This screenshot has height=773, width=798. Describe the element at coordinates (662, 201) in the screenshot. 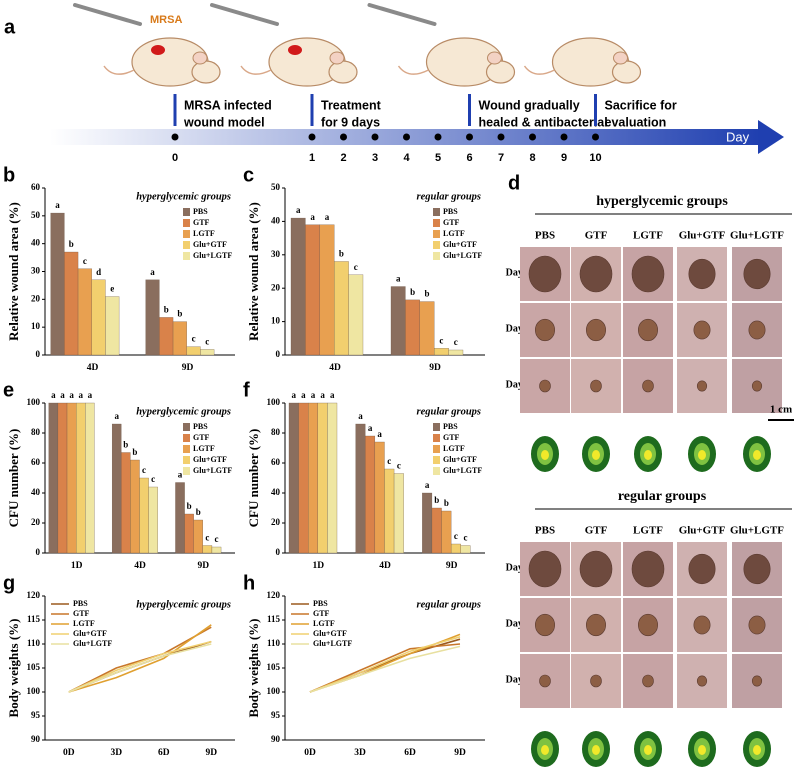

I see `section-title: hyperglycemic groups` at that location.